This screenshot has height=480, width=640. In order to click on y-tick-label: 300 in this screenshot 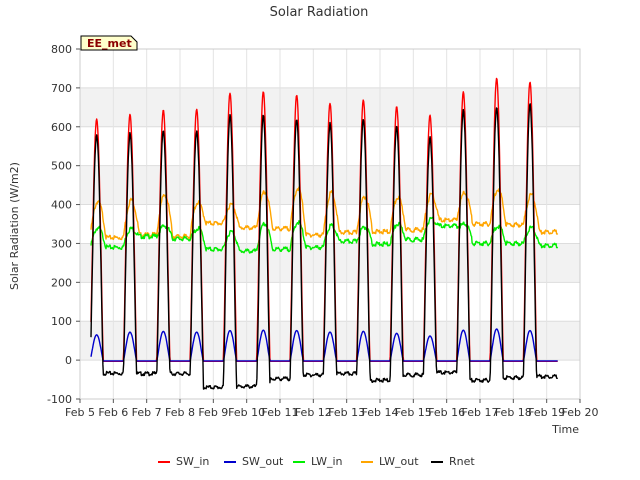, I will do `click(61, 243)`.